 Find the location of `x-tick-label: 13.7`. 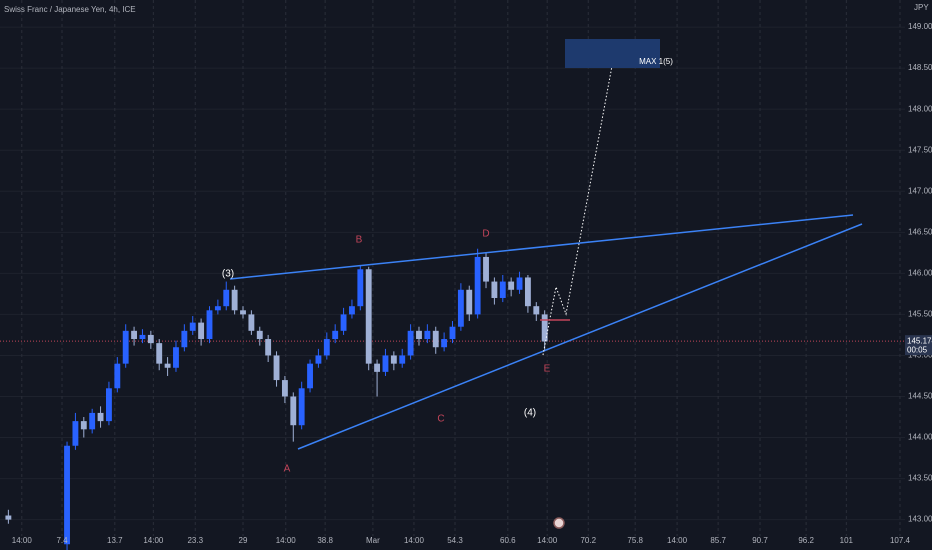

x-tick-label: 13.7 is located at coordinates (115, 540).